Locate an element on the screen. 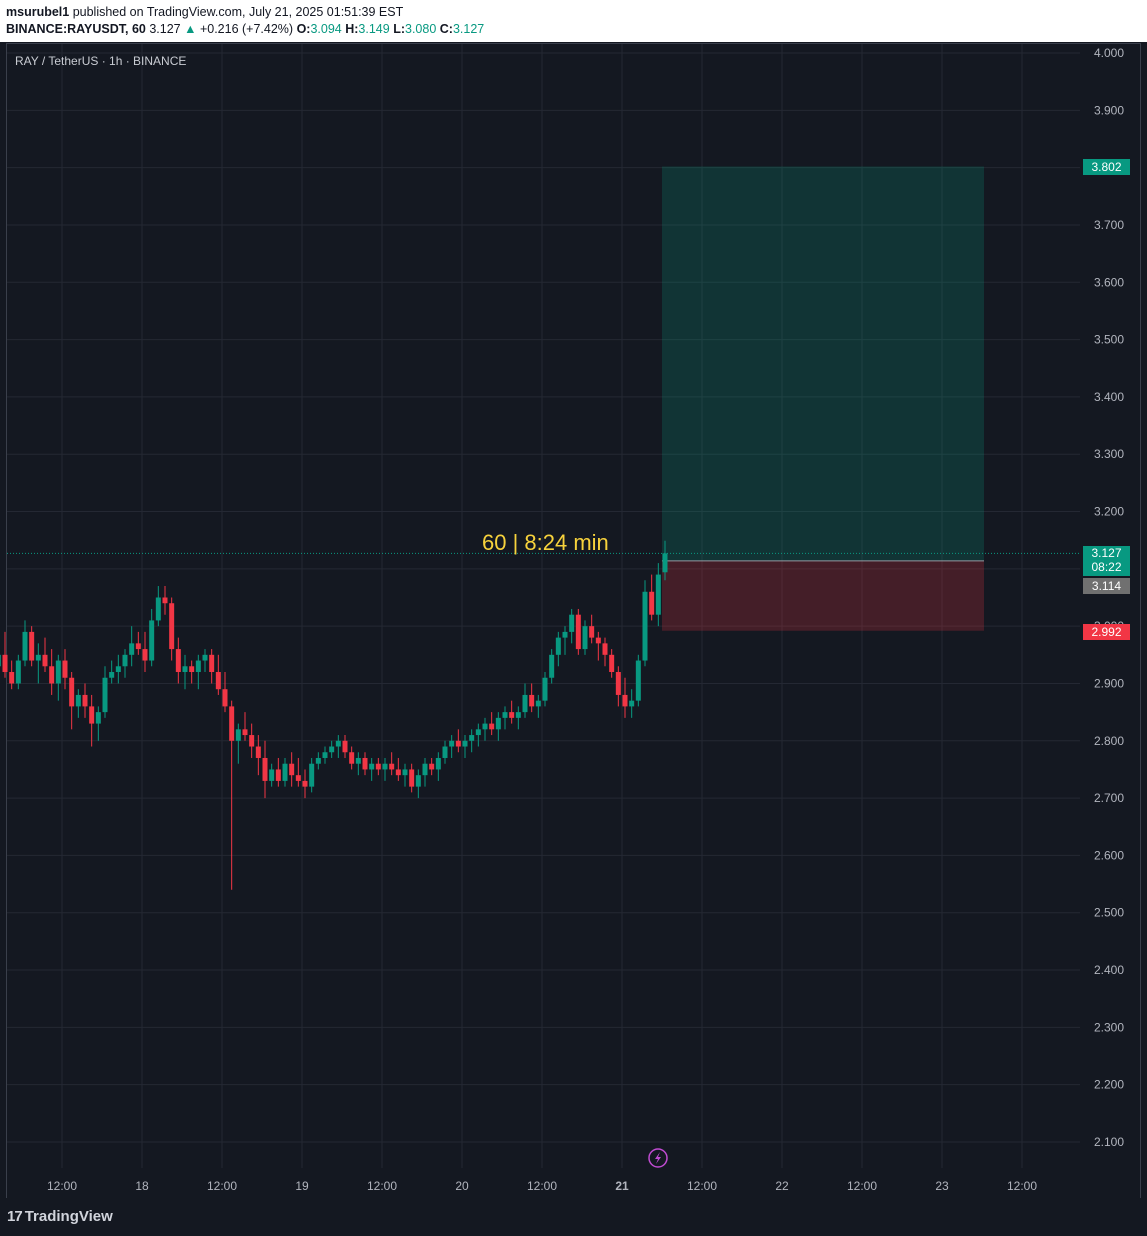 The image size is (1147, 1236). close-value: 3.127 is located at coordinates (468, 29).